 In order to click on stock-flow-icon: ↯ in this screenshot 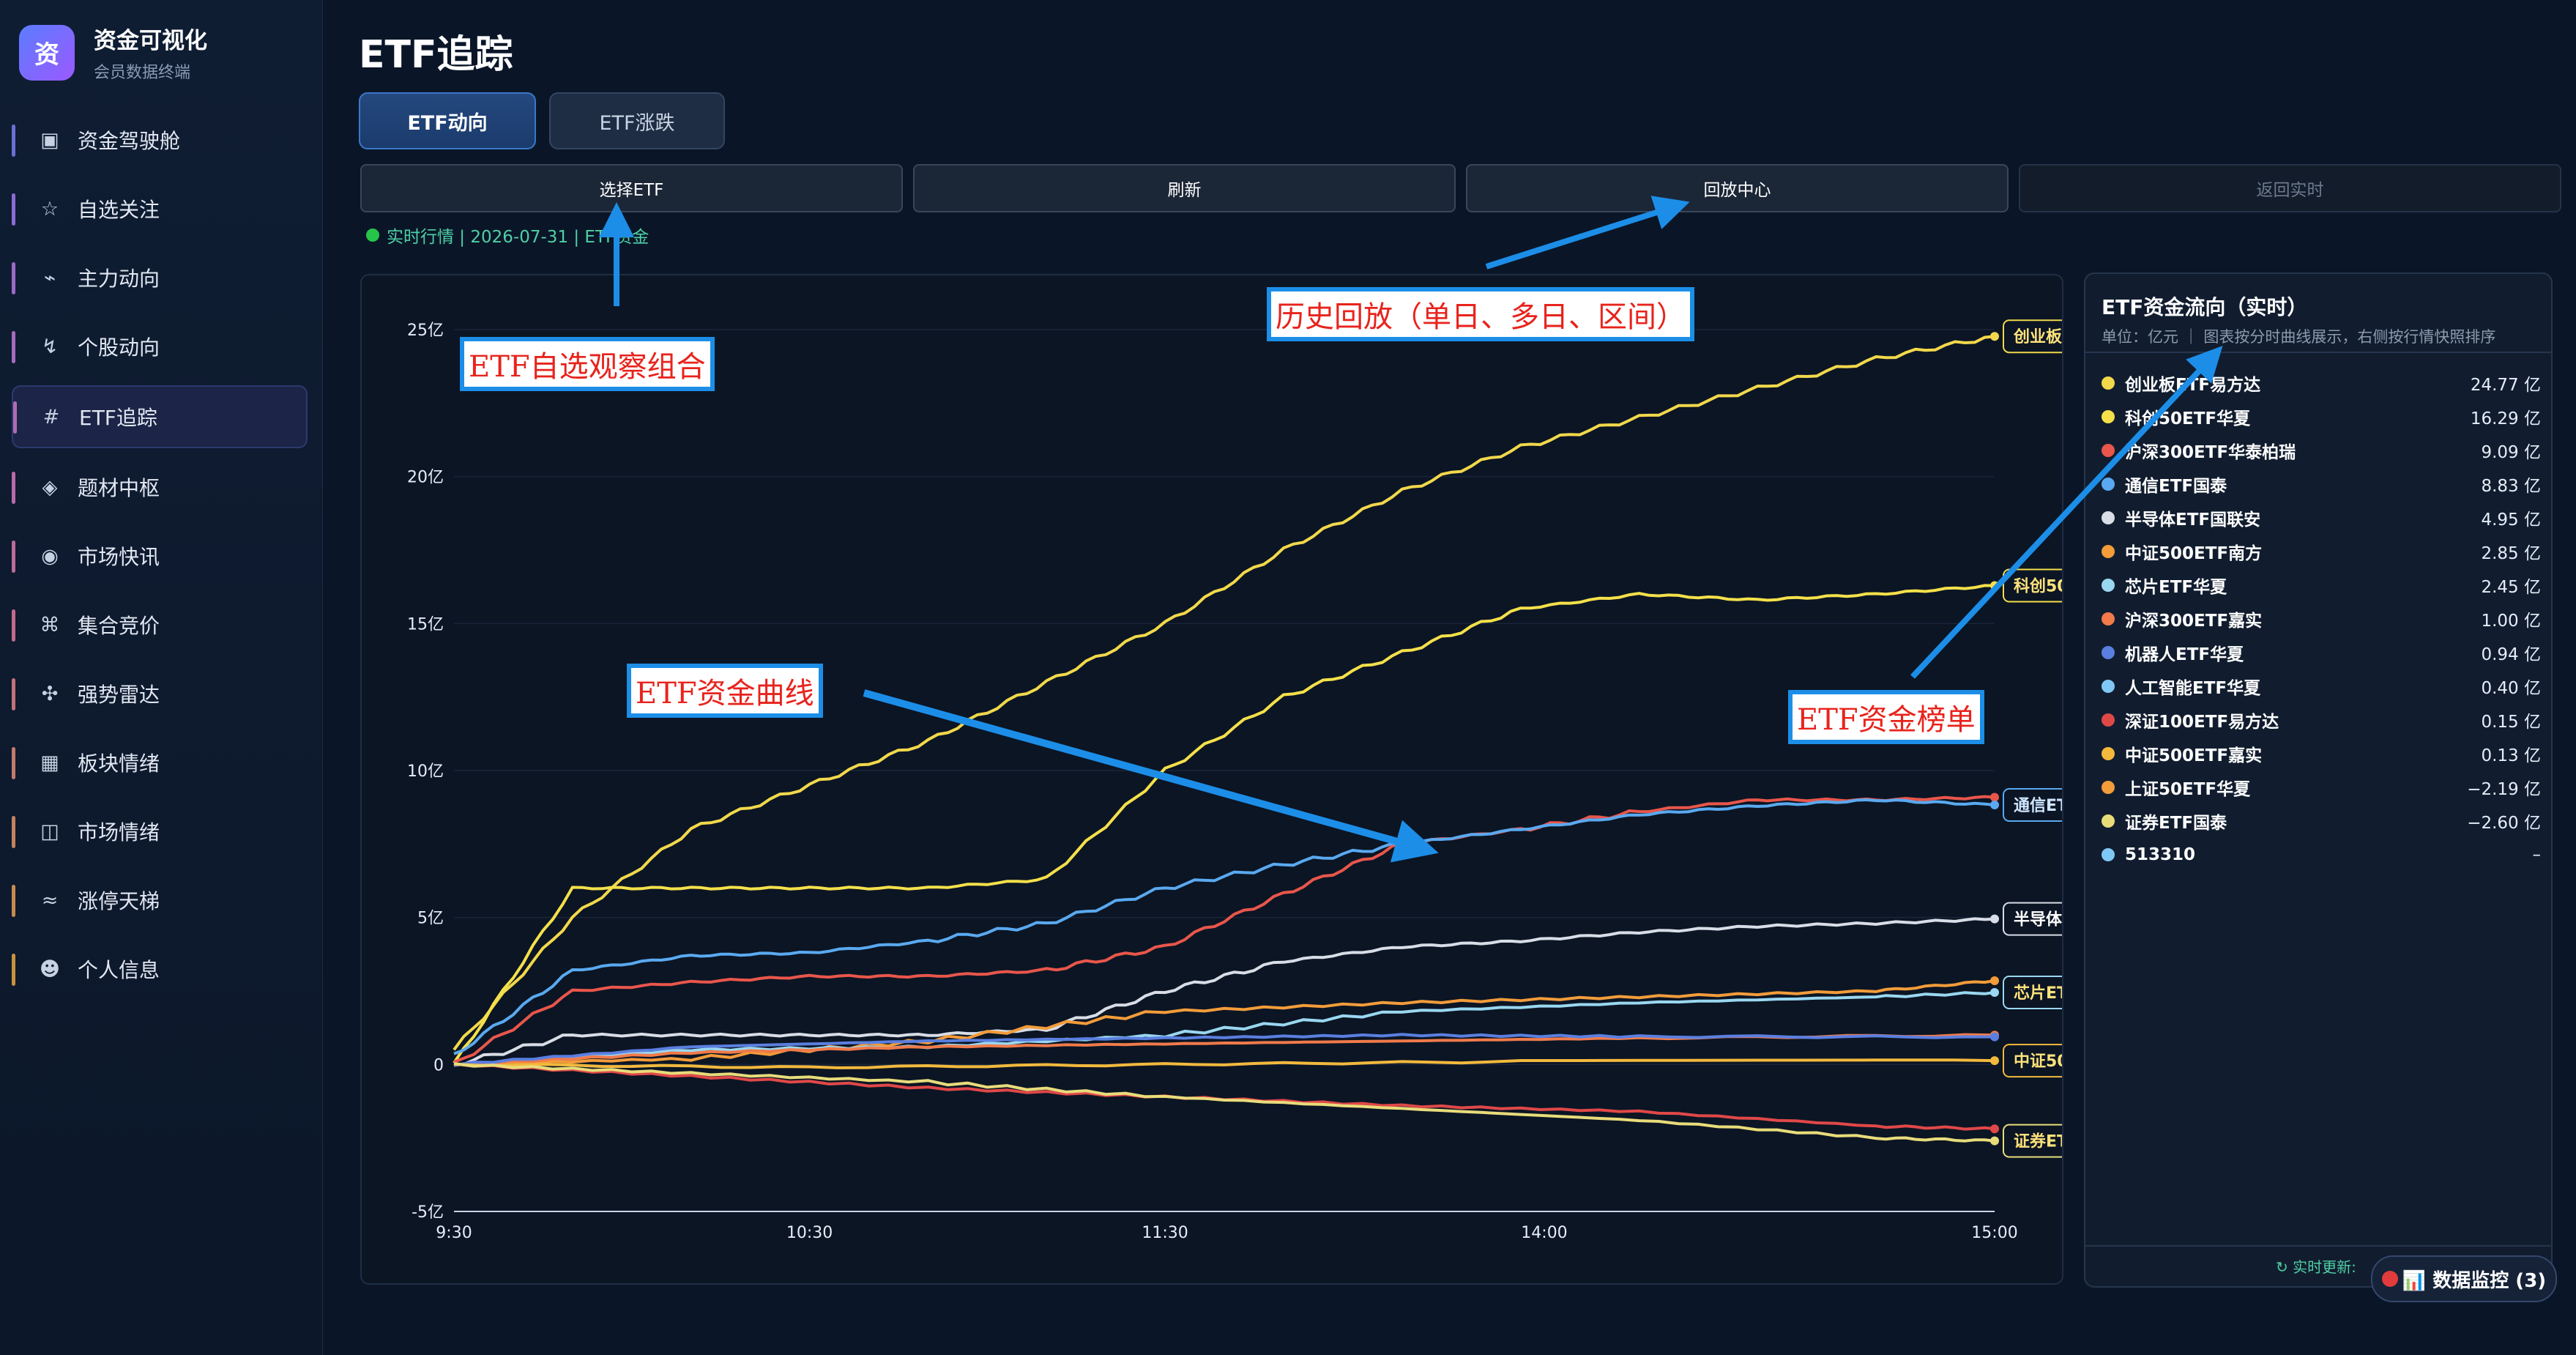, I will do `click(50, 346)`.